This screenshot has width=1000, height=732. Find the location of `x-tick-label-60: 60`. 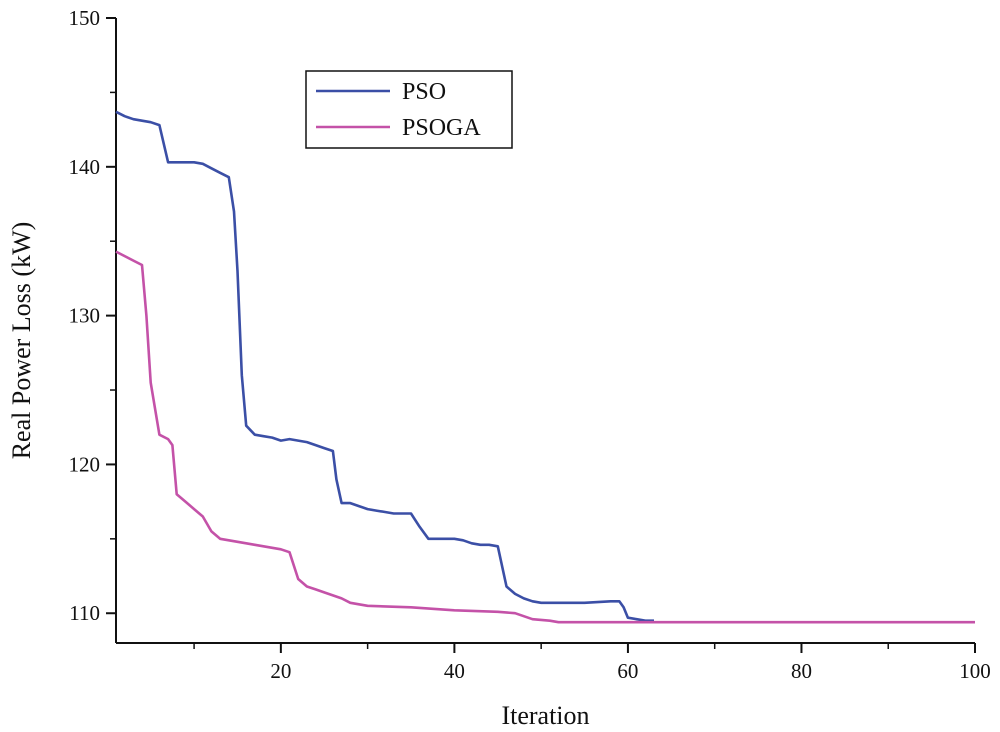

x-tick-label-60: 60 is located at coordinates (627, 671).